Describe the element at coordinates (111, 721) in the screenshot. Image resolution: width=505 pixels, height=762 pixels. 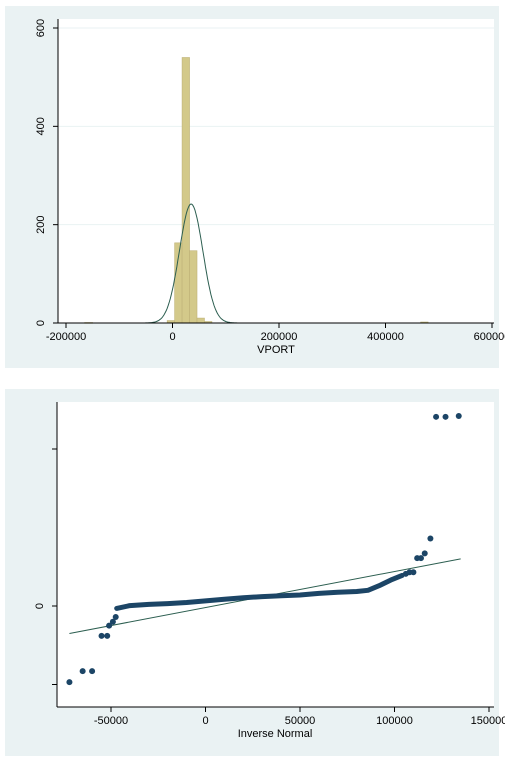
I see `x-tick-label: -50000` at that location.